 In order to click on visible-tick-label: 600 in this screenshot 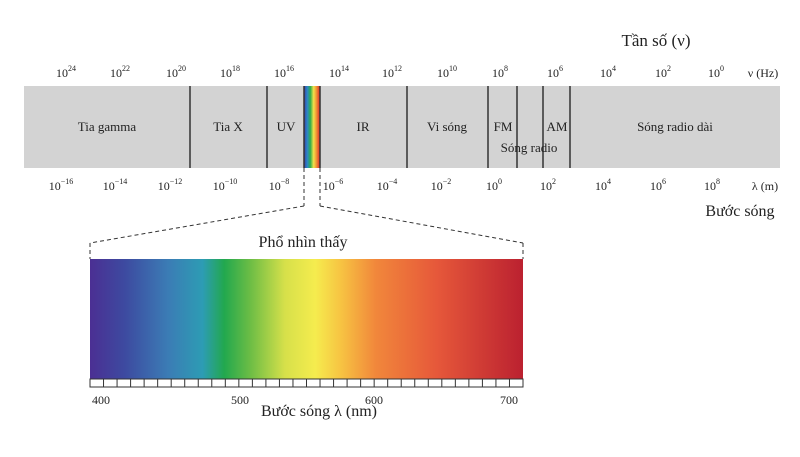, I will do `click(374, 400)`.